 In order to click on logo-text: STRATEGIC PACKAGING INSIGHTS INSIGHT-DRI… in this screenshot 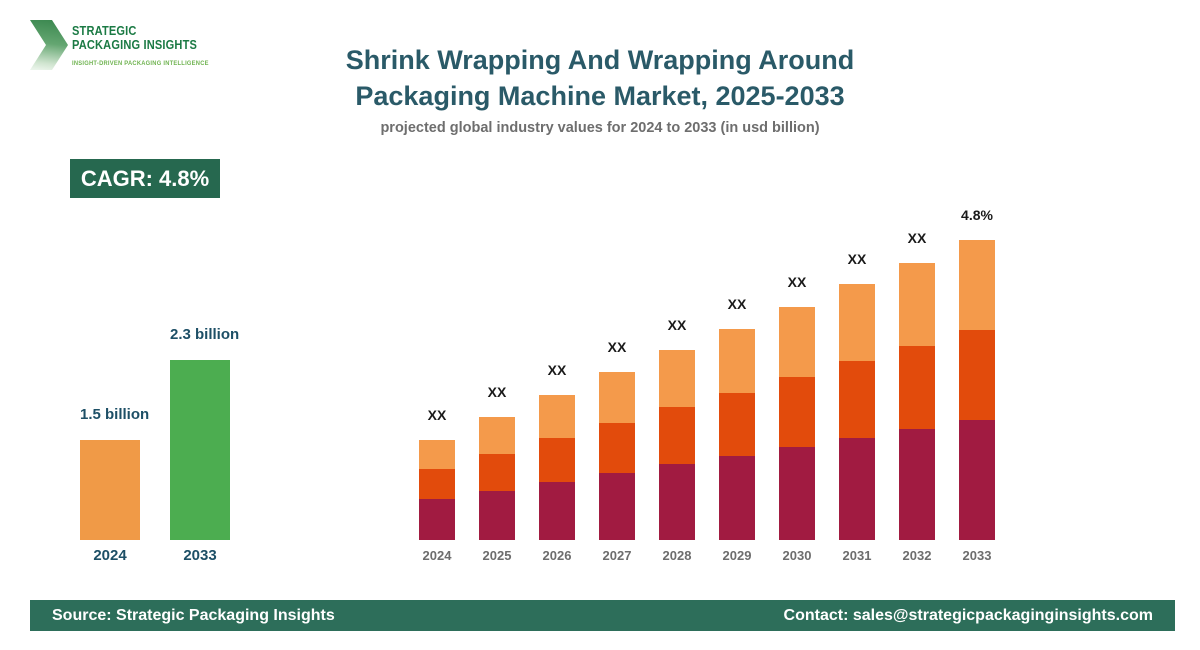, I will do `click(140, 47)`.